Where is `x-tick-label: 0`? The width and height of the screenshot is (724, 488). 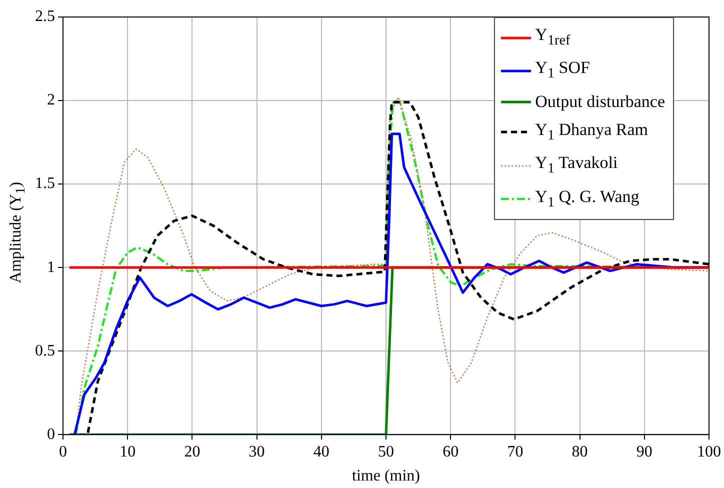 x-tick-label: 0 is located at coordinates (63, 451).